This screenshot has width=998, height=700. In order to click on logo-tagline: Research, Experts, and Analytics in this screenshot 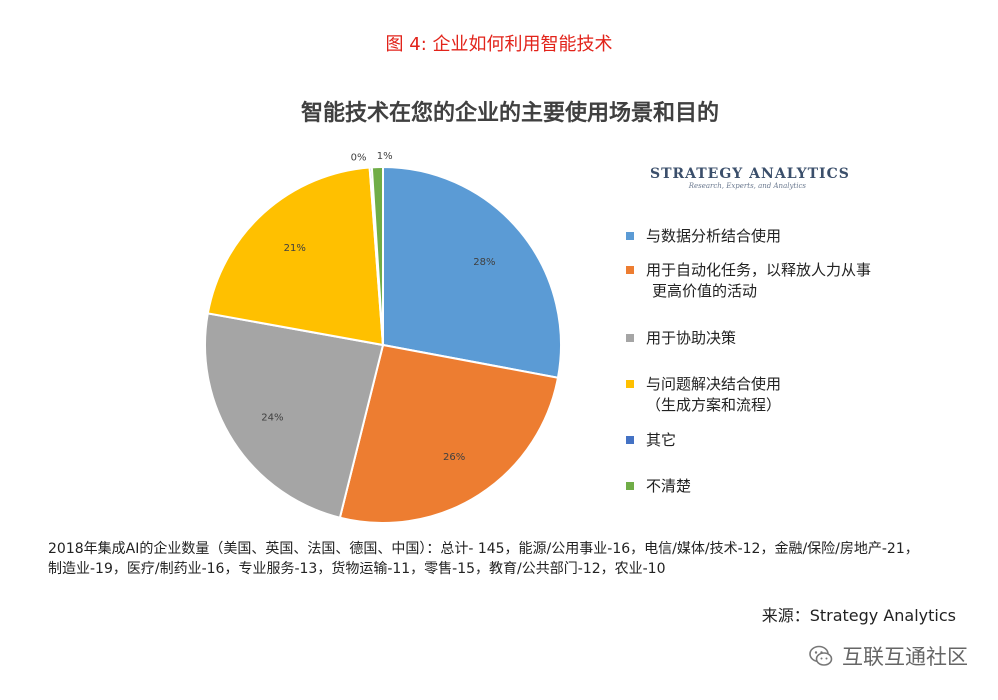, I will do `click(747, 186)`.